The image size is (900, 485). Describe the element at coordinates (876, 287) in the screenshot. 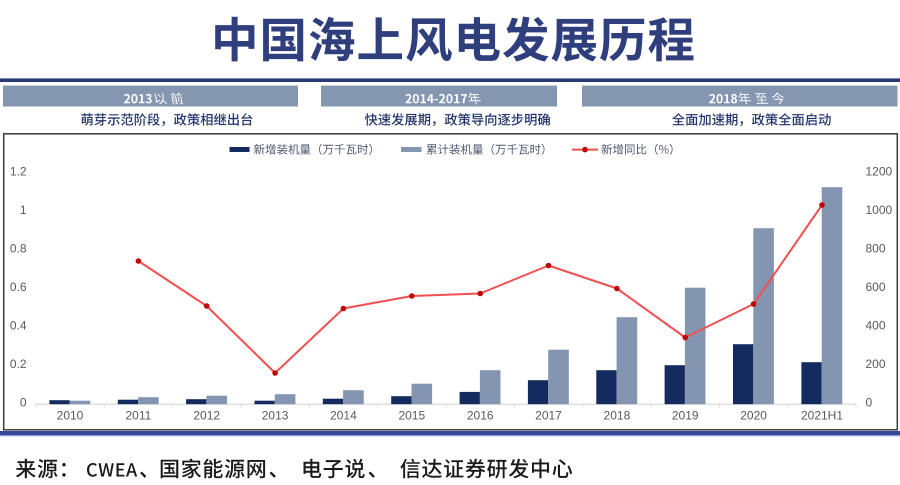

I see `svg-text: 600` at that location.